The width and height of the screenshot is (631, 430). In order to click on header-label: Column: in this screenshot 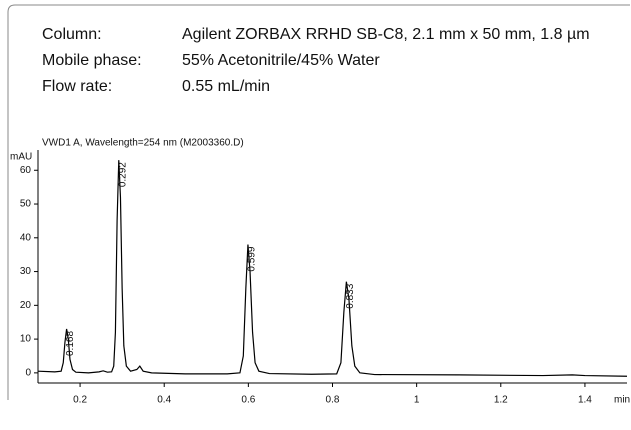, I will do `click(72, 34)`.